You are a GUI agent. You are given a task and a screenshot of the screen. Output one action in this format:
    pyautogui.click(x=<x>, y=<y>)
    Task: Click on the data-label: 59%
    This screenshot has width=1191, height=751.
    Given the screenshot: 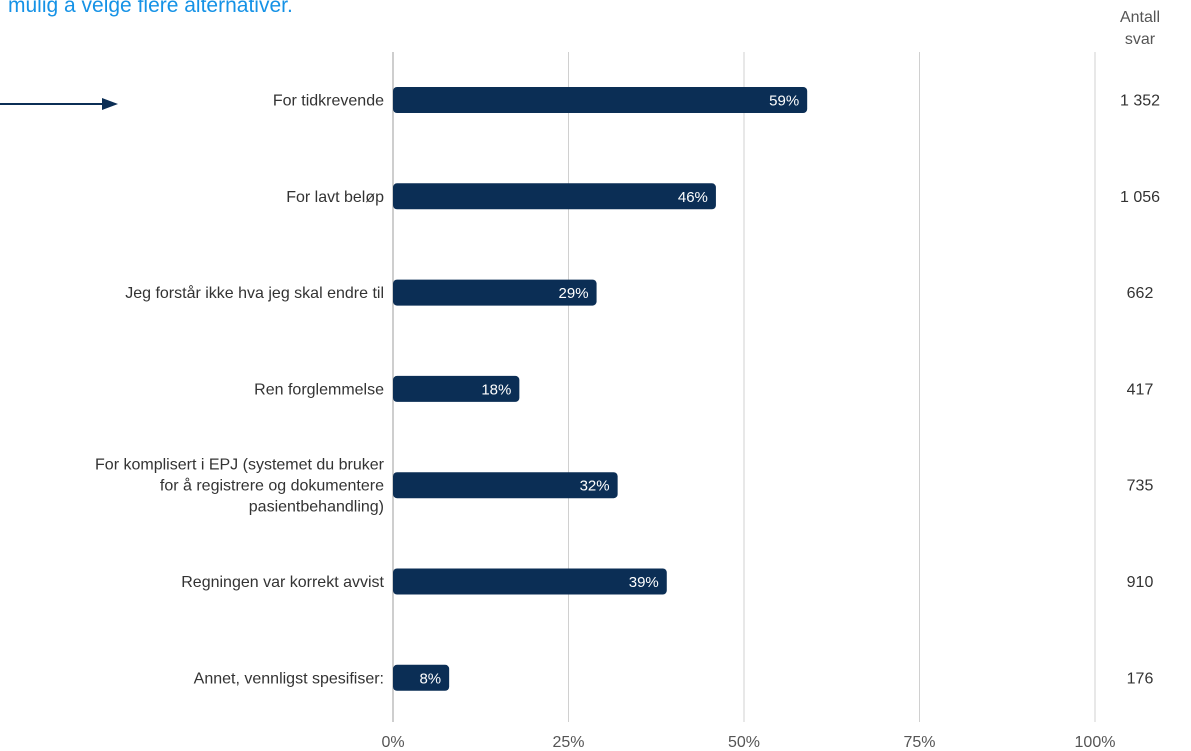 What is the action you would take?
    pyautogui.click(x=784, y=101)
    